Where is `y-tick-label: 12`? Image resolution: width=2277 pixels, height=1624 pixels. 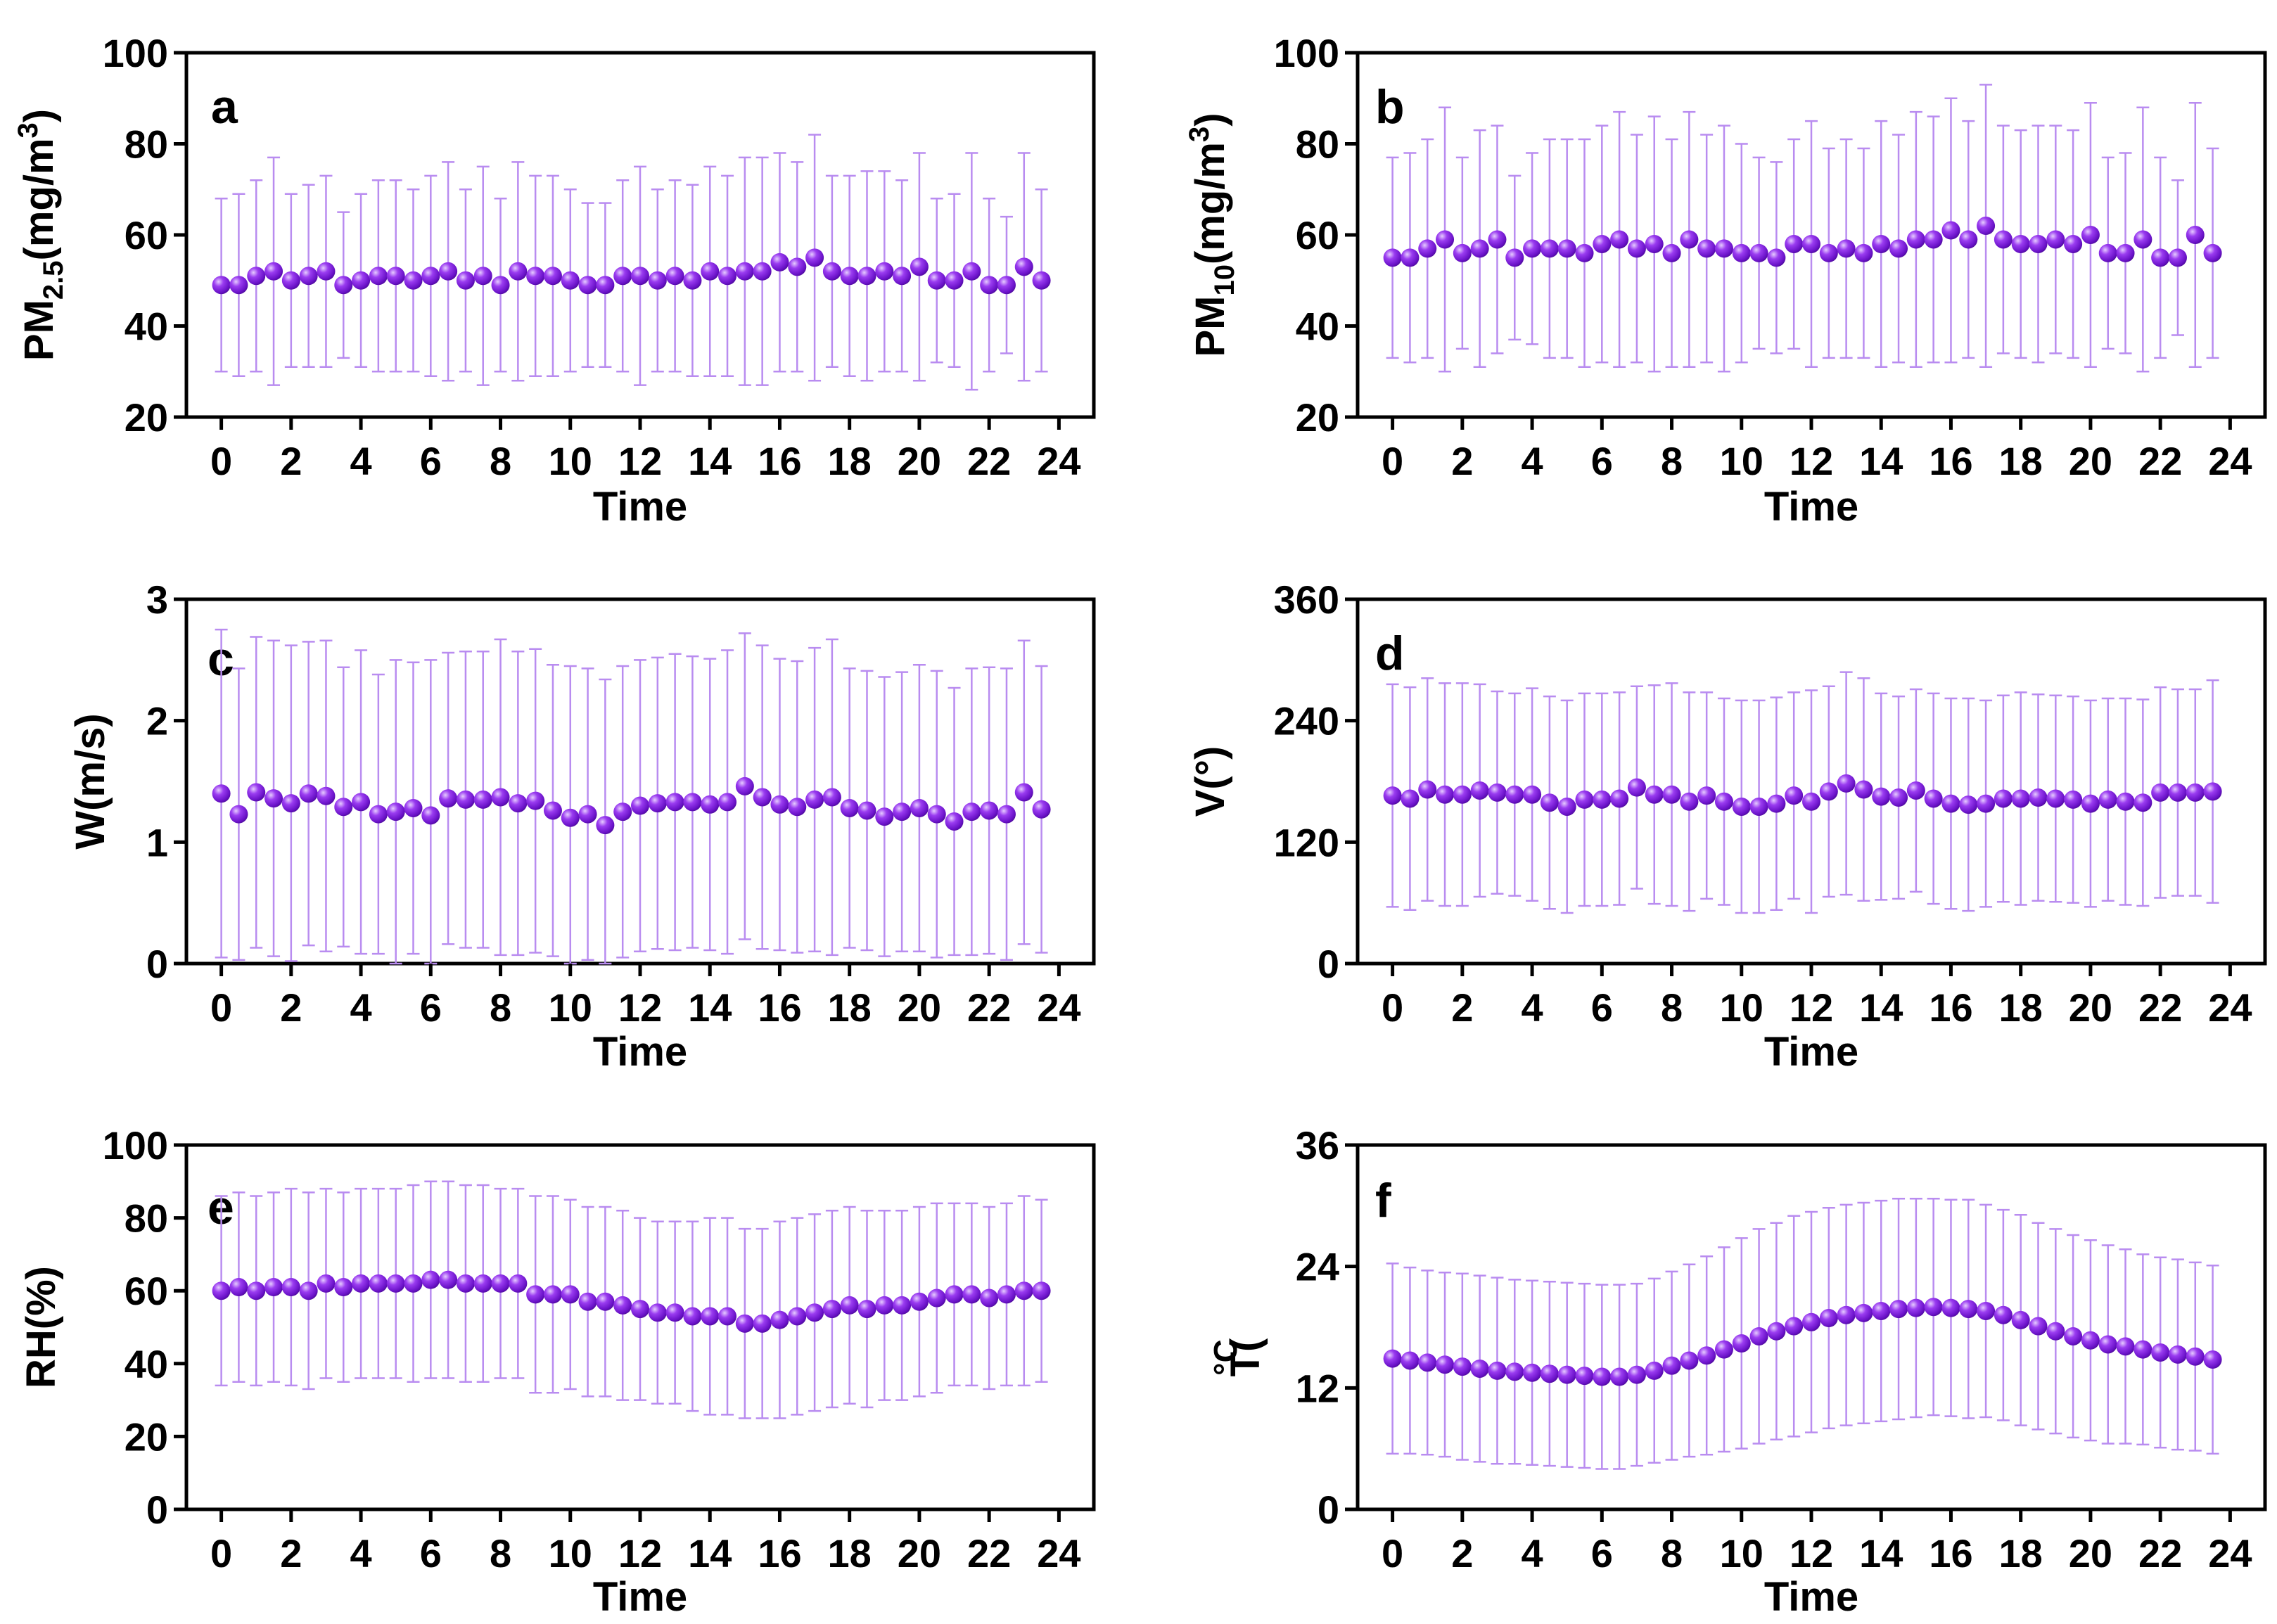 y-tick-label: 12 is located at coordinates (1317, 1388).